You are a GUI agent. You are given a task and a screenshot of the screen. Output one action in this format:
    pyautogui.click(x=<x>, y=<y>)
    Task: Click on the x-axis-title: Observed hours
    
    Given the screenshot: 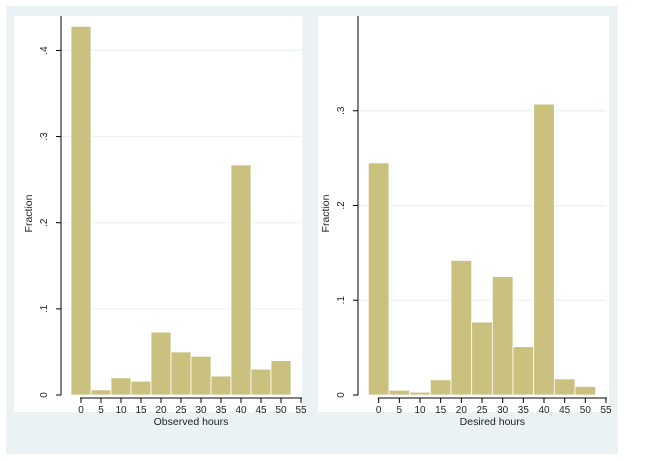 What is the action you would take?
    pyautogui.click(x=191, y=422)
    